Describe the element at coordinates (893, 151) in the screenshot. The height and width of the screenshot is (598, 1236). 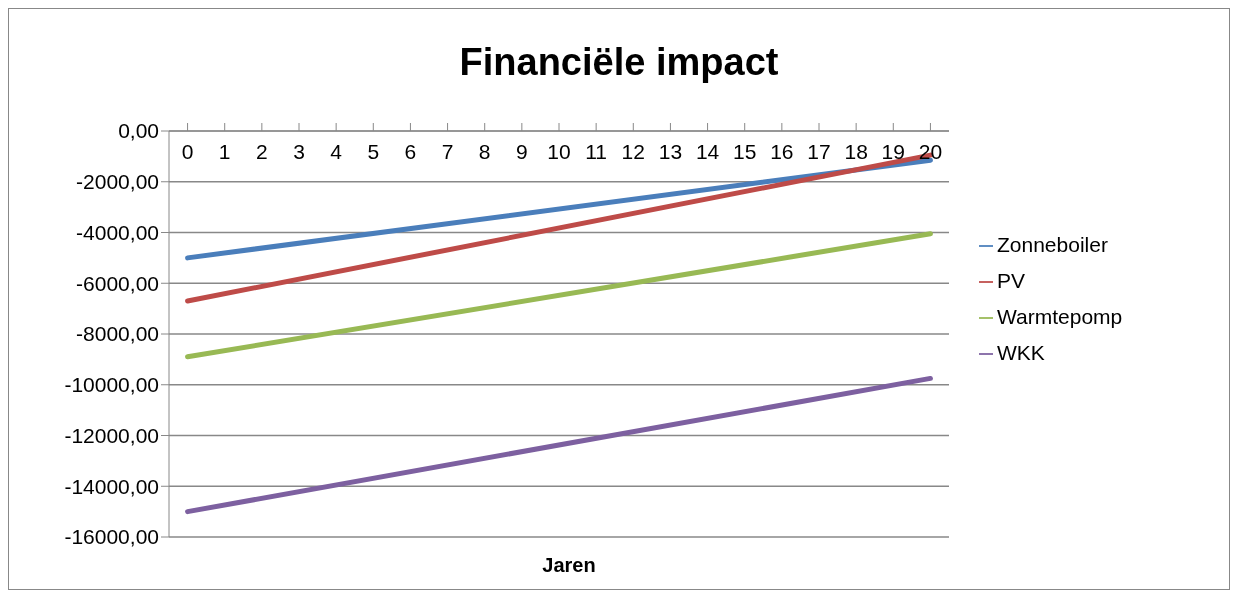
I see `x-tick-label: 19` at that location.